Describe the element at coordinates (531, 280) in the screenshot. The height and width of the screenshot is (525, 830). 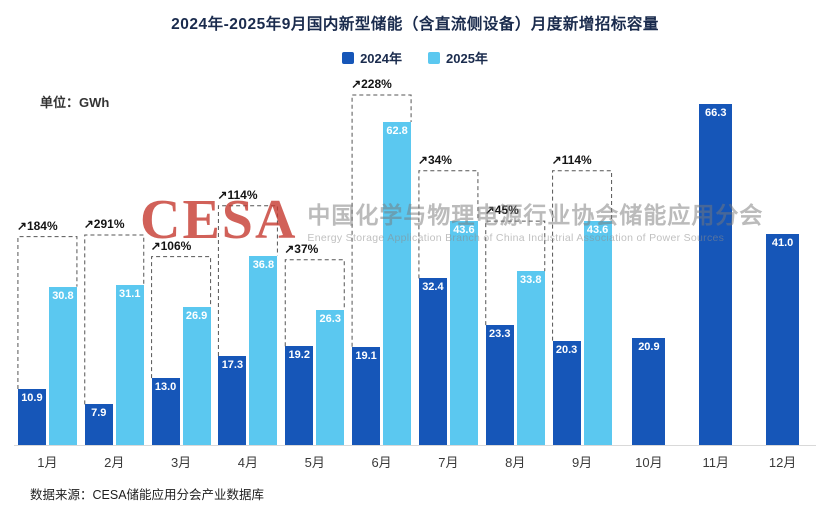
I see `bar-value-label: 33.8` at that location.